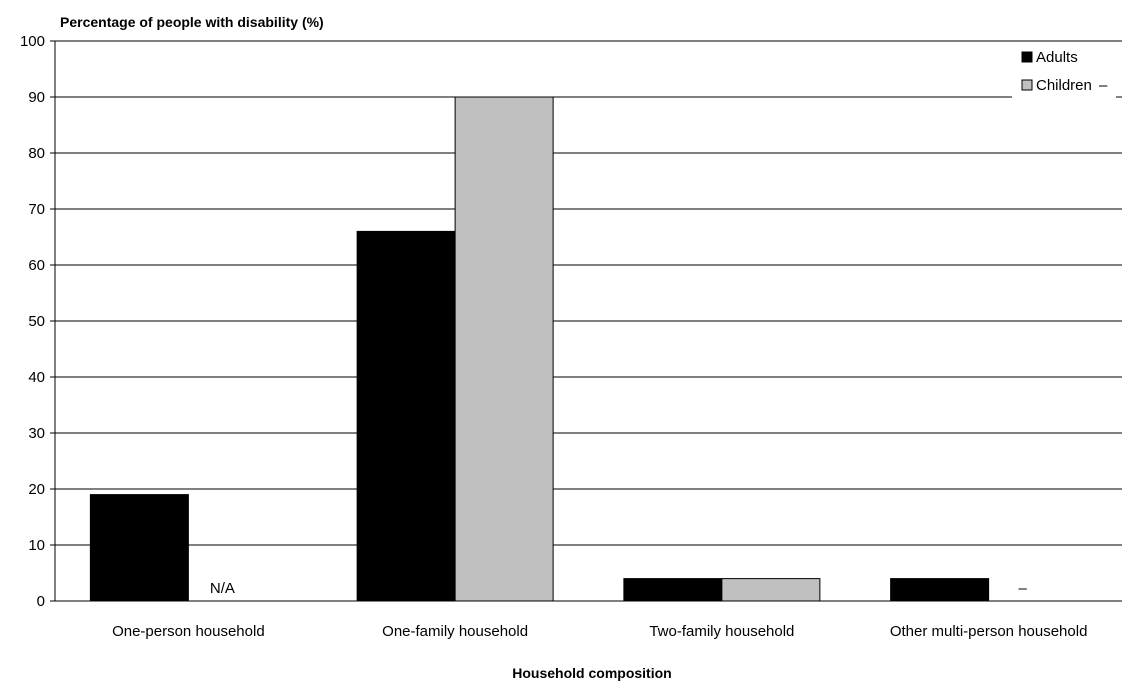 The image size is (1123, 689). Describe the element at coordinates (36, 545) in the screenshot. I see `y-tick-label: 10` at that location.